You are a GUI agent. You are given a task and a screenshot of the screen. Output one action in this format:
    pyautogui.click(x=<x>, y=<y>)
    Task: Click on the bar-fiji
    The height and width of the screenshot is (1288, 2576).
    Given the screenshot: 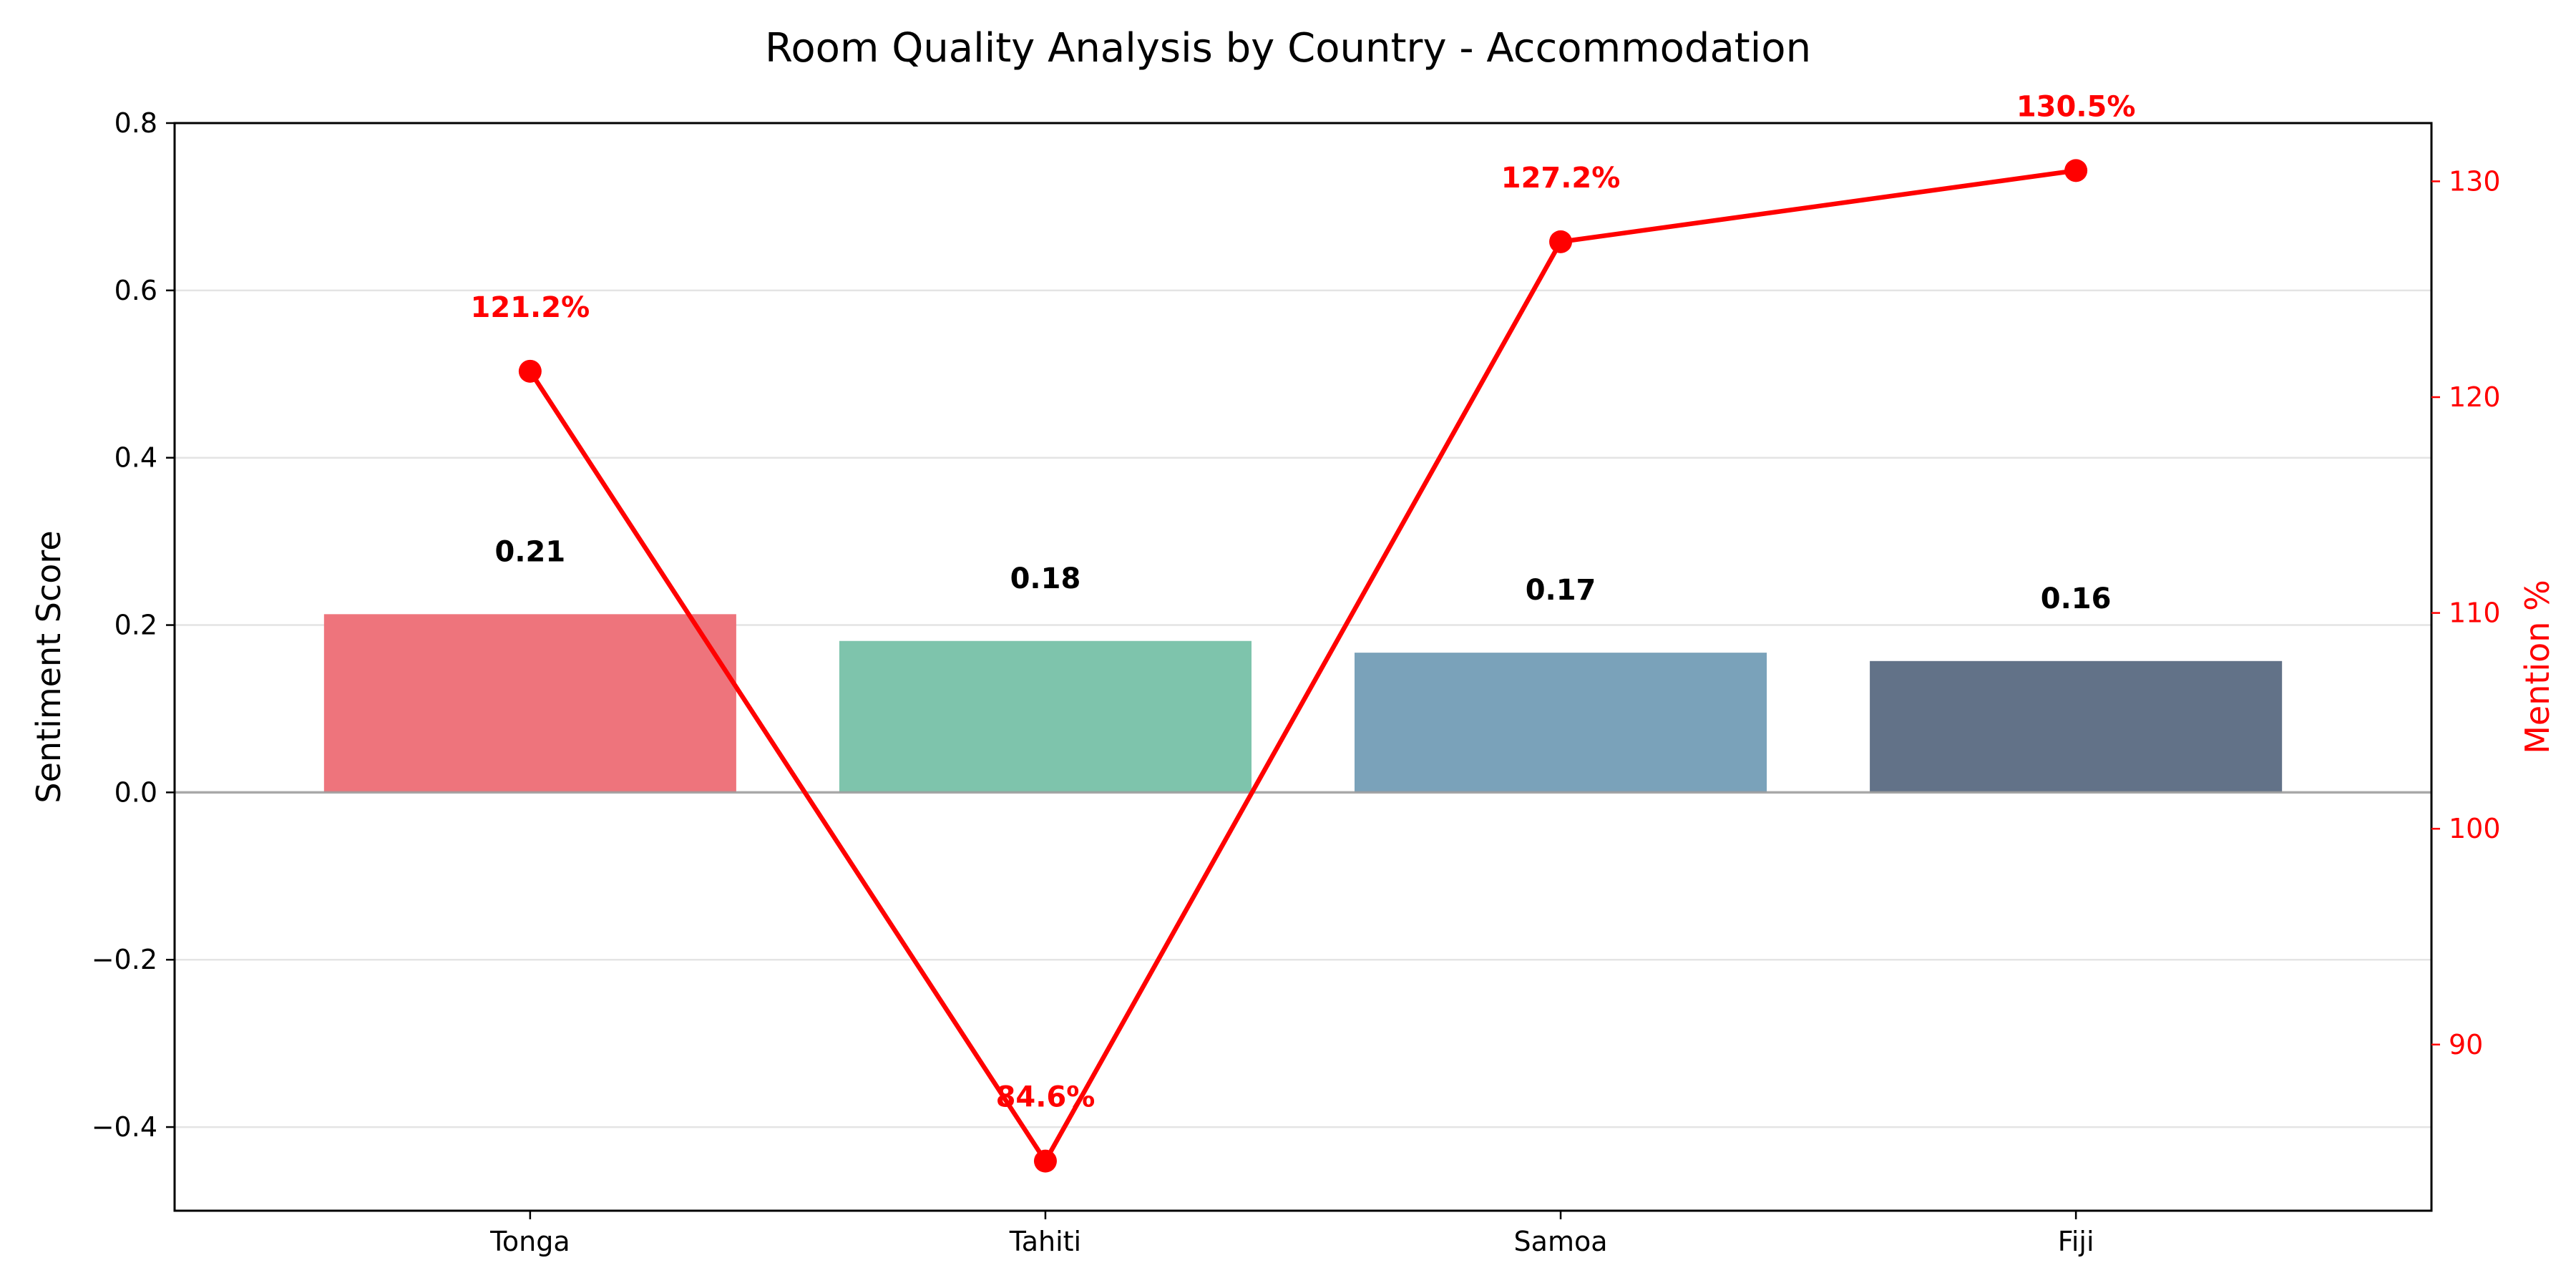 What is the action you would take?
    pyautogui.click(x=2076, y=726)
    